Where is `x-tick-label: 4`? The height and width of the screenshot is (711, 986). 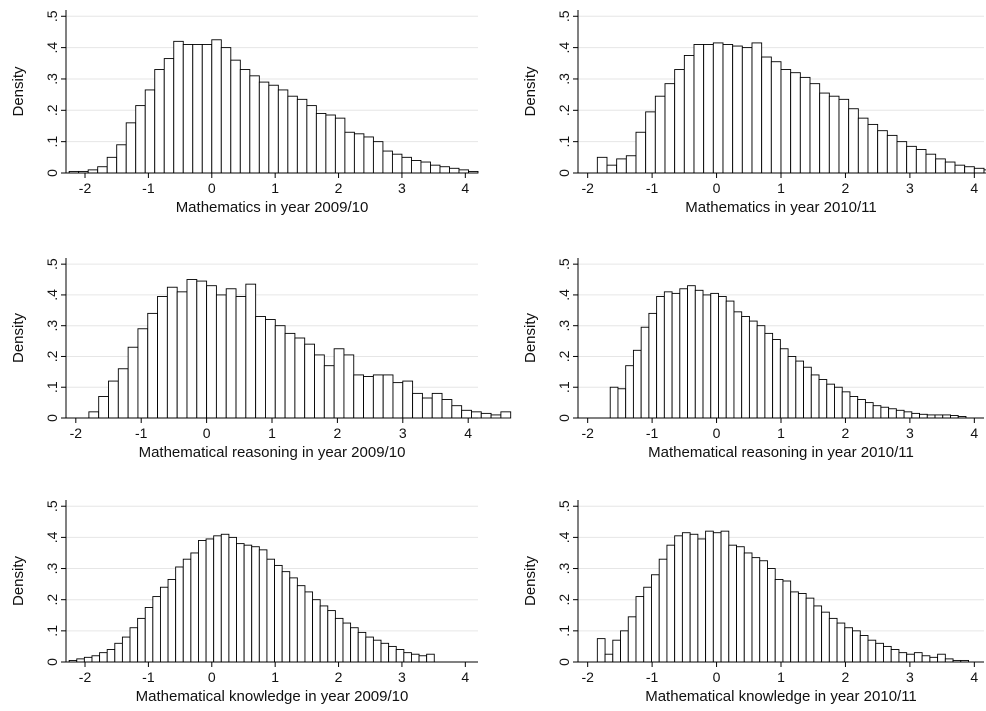 x-tick-label: 4 is located at coordinates (974, 433).